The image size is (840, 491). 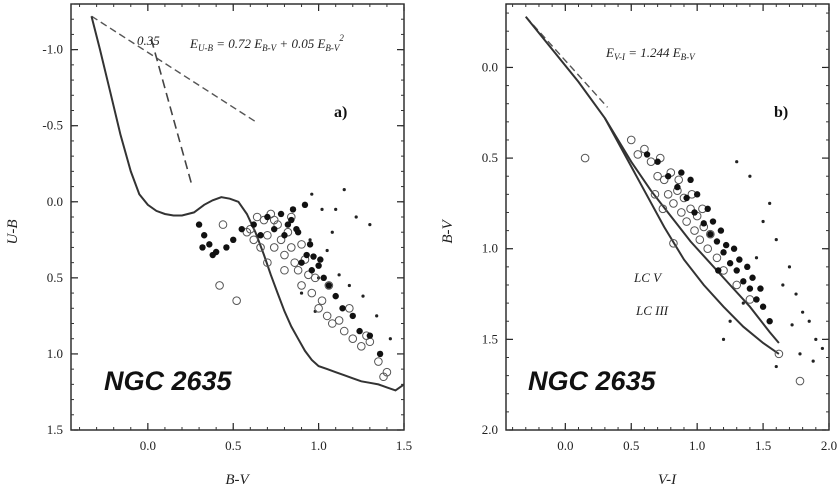 What do you see at coordinates (340, 112) in the screenshot?
I see `panel-a-label: a)` at bounding box center [340, 112].